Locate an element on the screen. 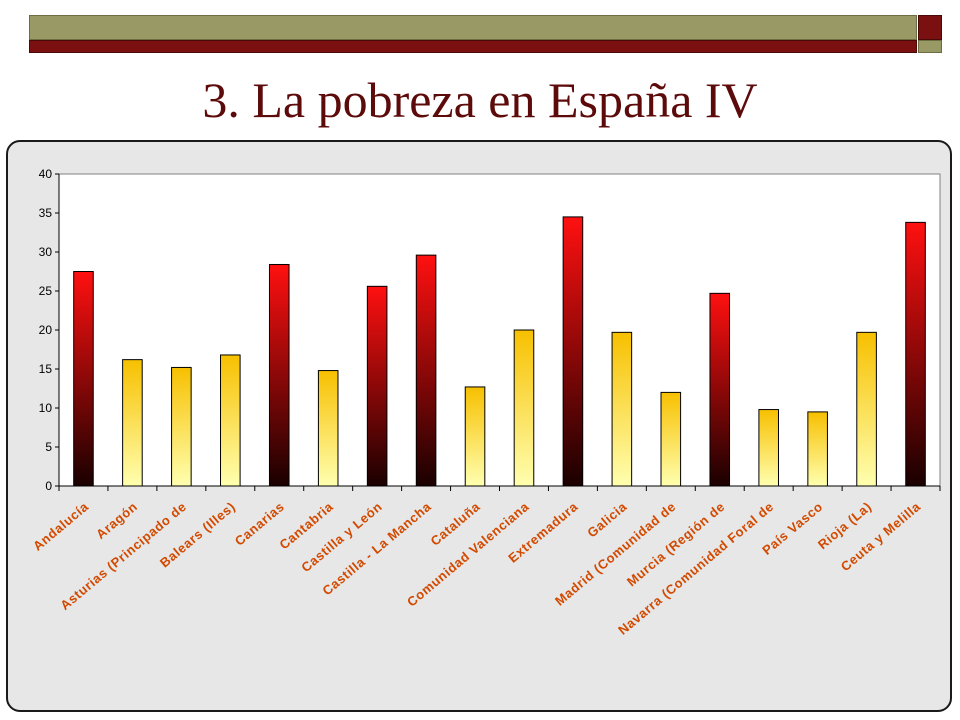 The width and height of the screenshot is (960, 720). header-square-red is located at coordinates (930, 27).